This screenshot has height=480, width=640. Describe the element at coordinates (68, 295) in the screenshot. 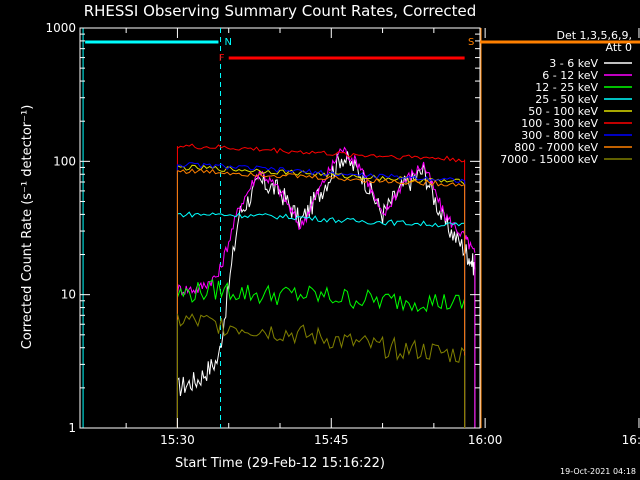

I see `y-tick-label-1: 10` at that location.